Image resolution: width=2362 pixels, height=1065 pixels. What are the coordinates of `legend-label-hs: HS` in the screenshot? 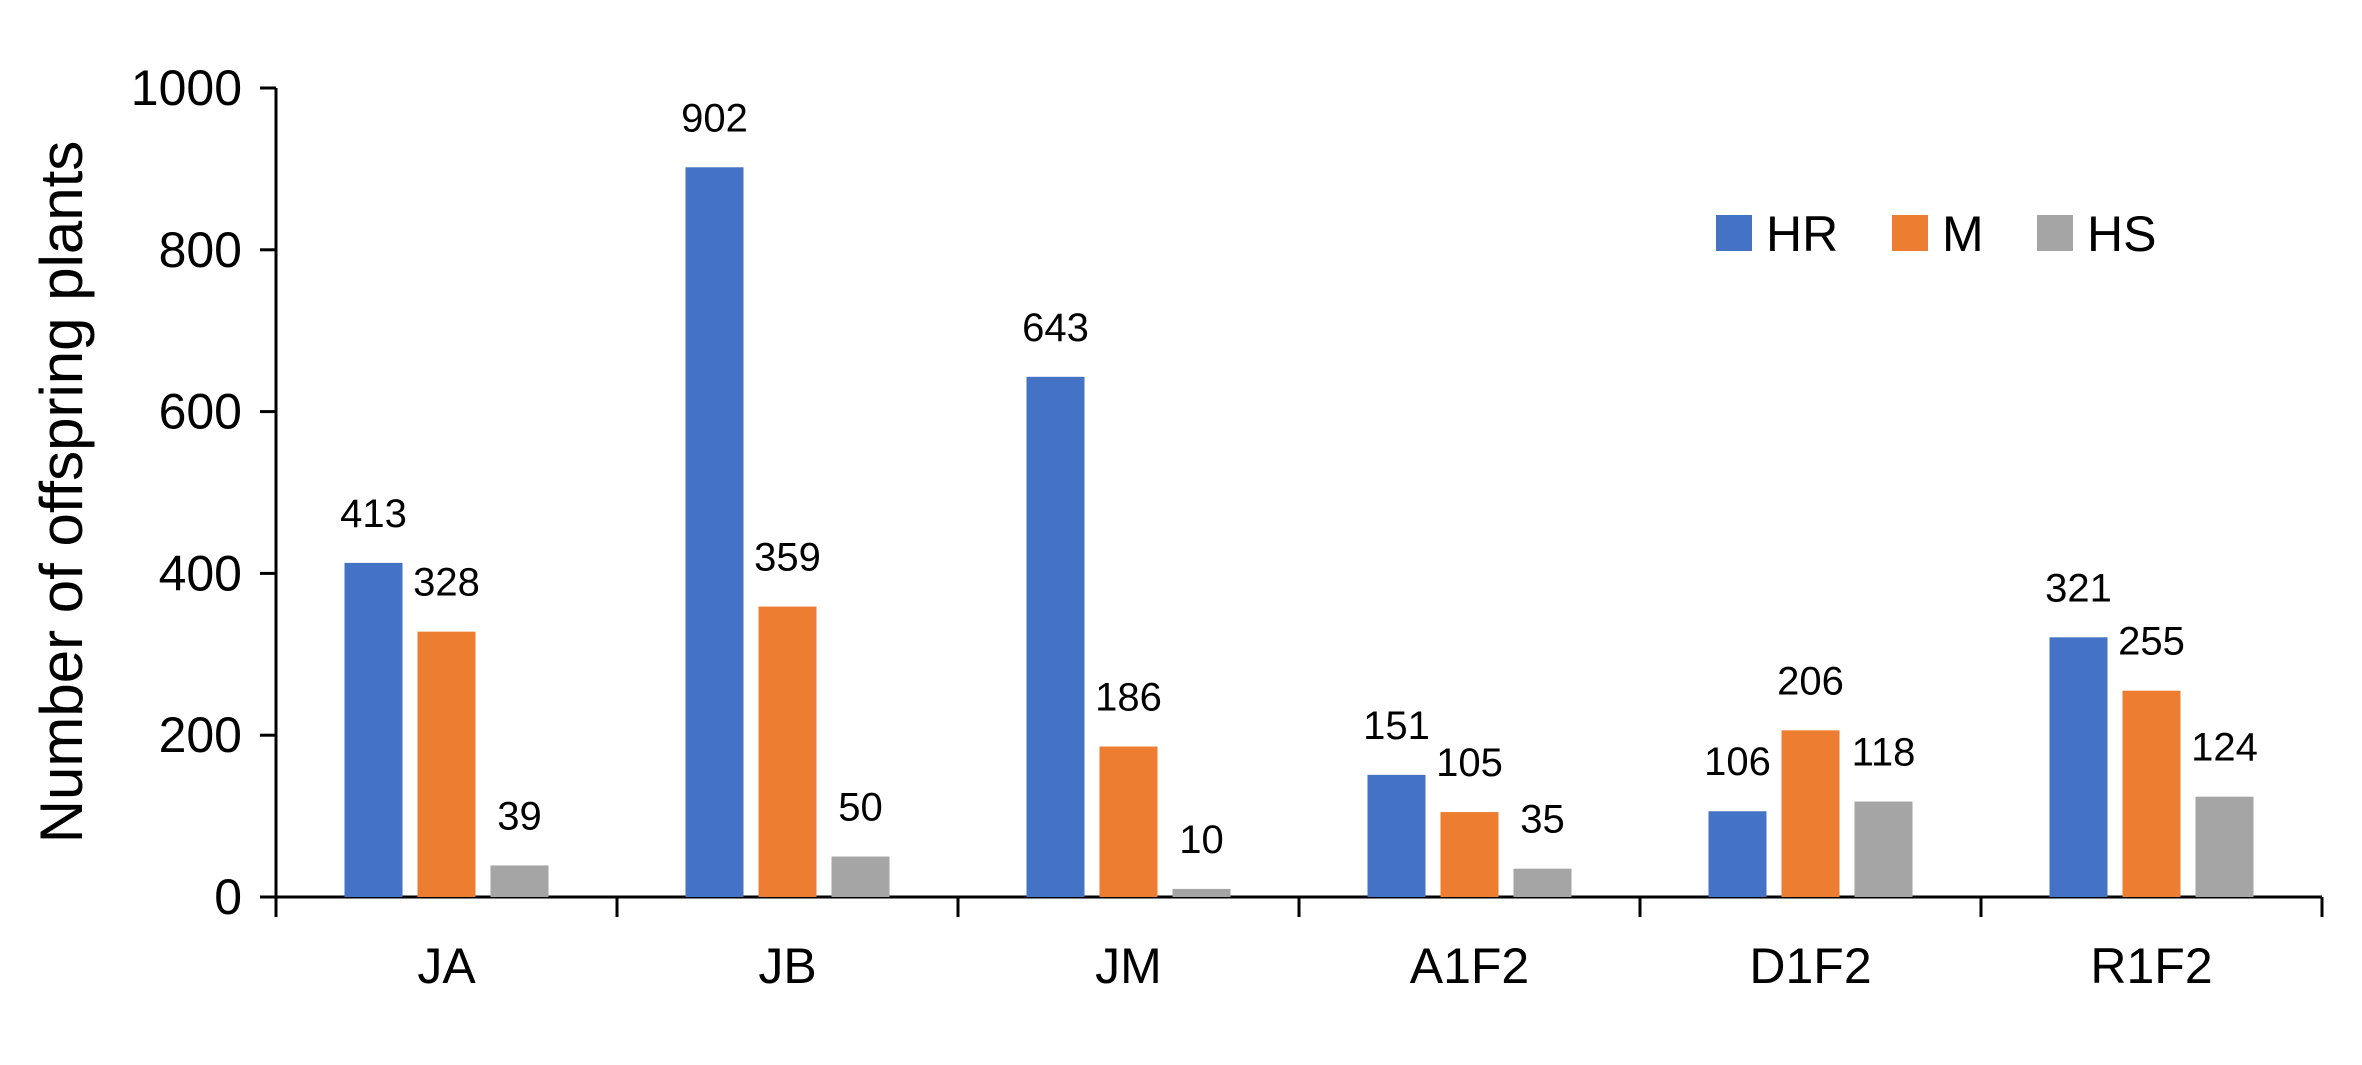 It's located at (2121, 234).